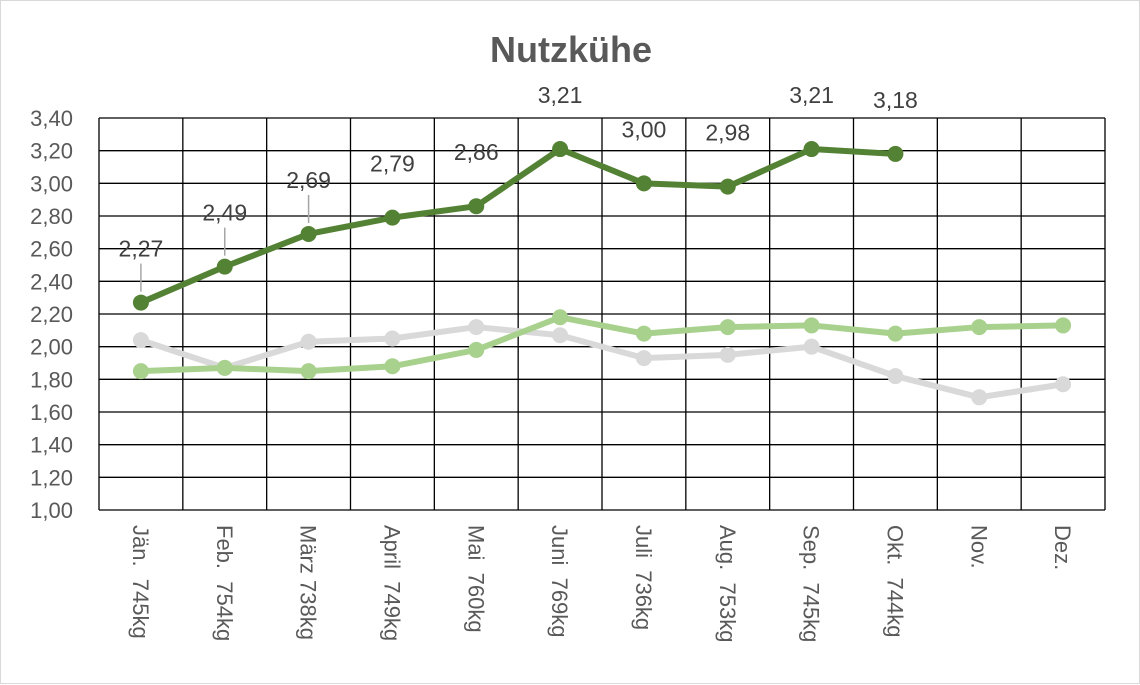 The width and height of the screenshot is (1140, 685). What do you see at coordinates (978, 547) in the screenshot?
I see `x-tick-label: Nov.` at bounding box center [978, 547].